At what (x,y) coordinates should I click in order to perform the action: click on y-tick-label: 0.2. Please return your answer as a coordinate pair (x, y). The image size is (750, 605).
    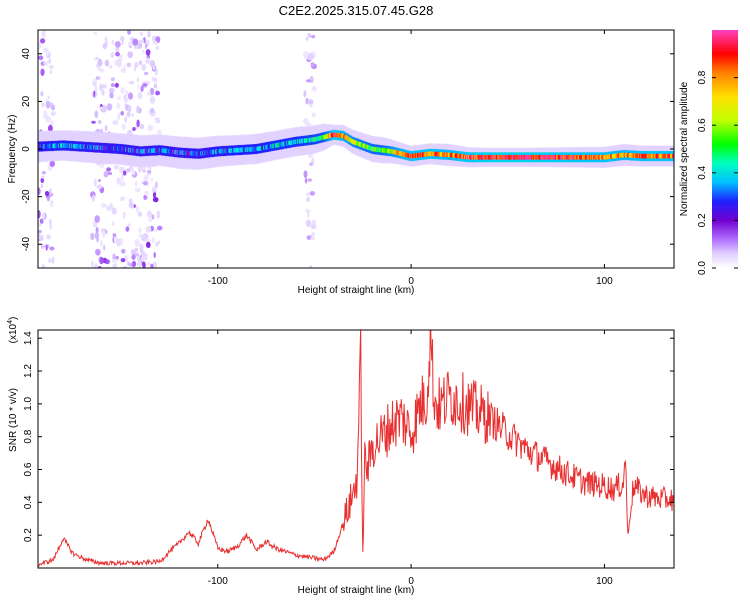
    Looking at the image, I should click on (28, 535).